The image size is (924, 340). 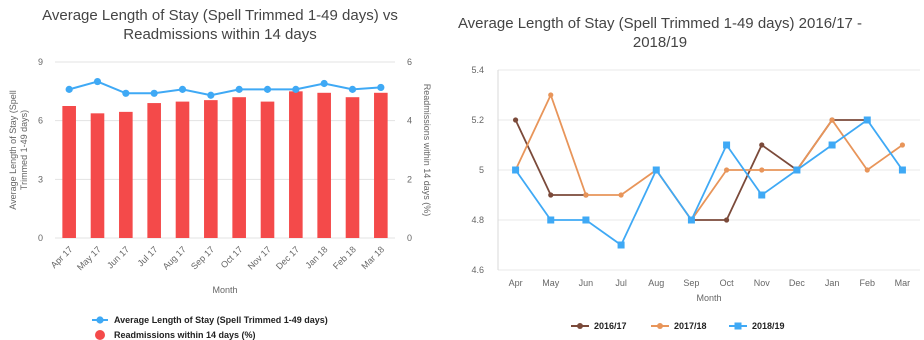 I want to click on right-chart-x-tick-label: Aug, so click(x=656, y=283).